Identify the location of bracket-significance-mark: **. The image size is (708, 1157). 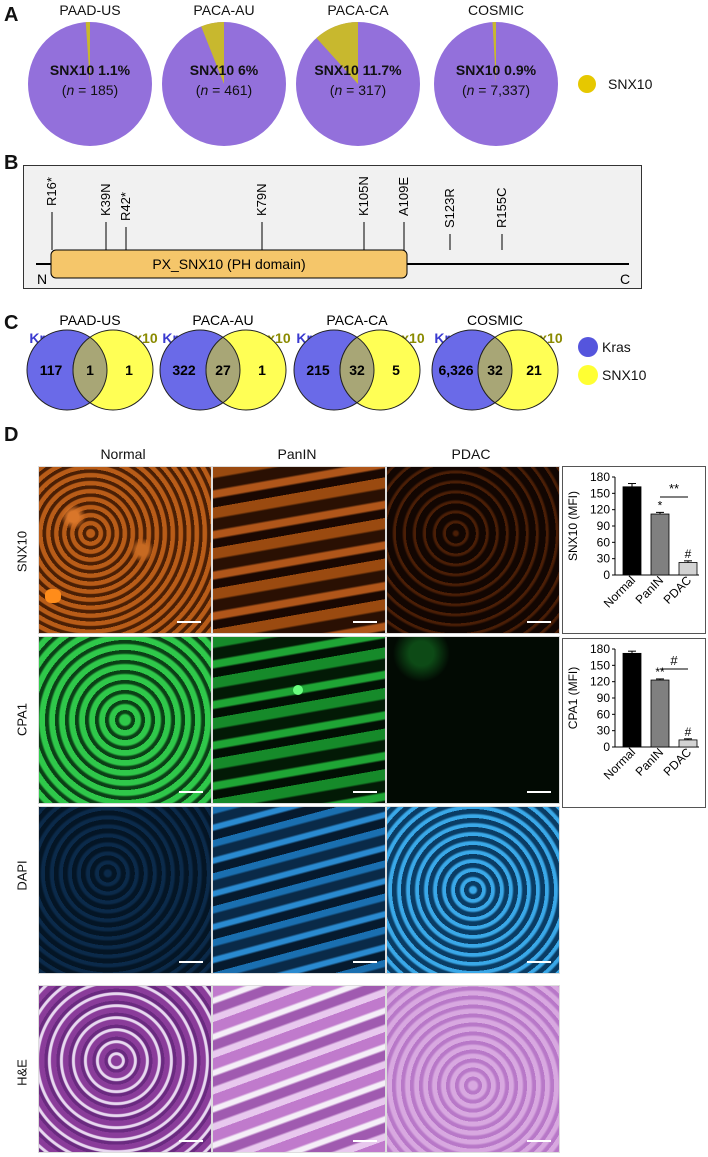
(674, 488).